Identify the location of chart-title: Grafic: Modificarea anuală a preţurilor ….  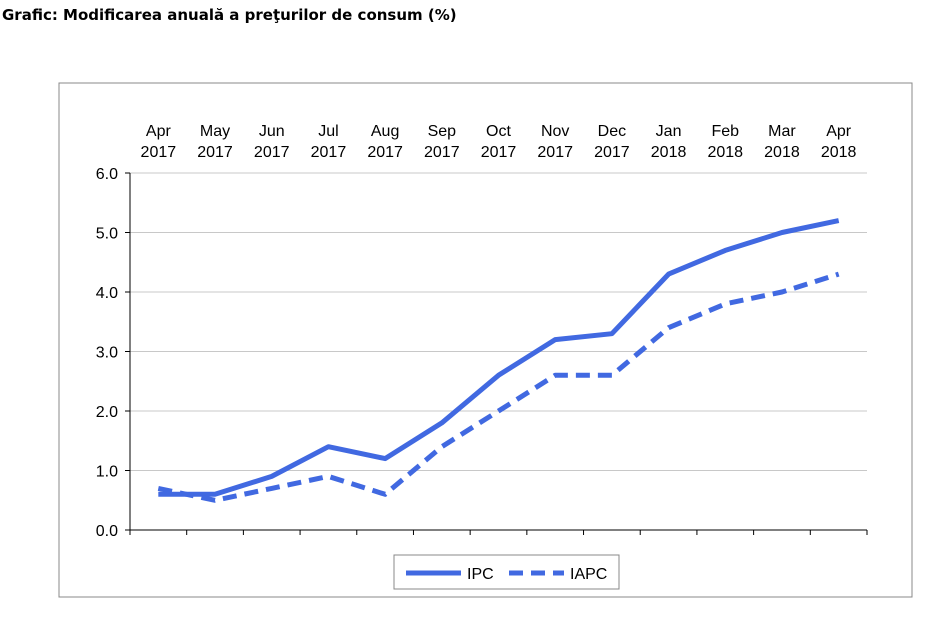
(229, 15).